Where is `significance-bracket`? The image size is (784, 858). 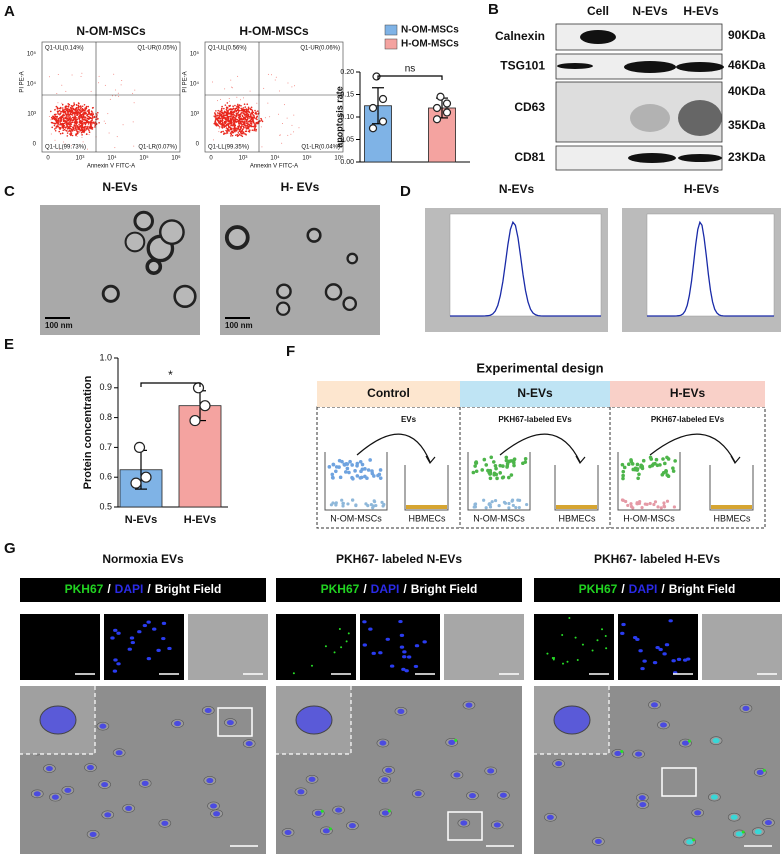
significance-bracket is located at coordinates (410, 77).